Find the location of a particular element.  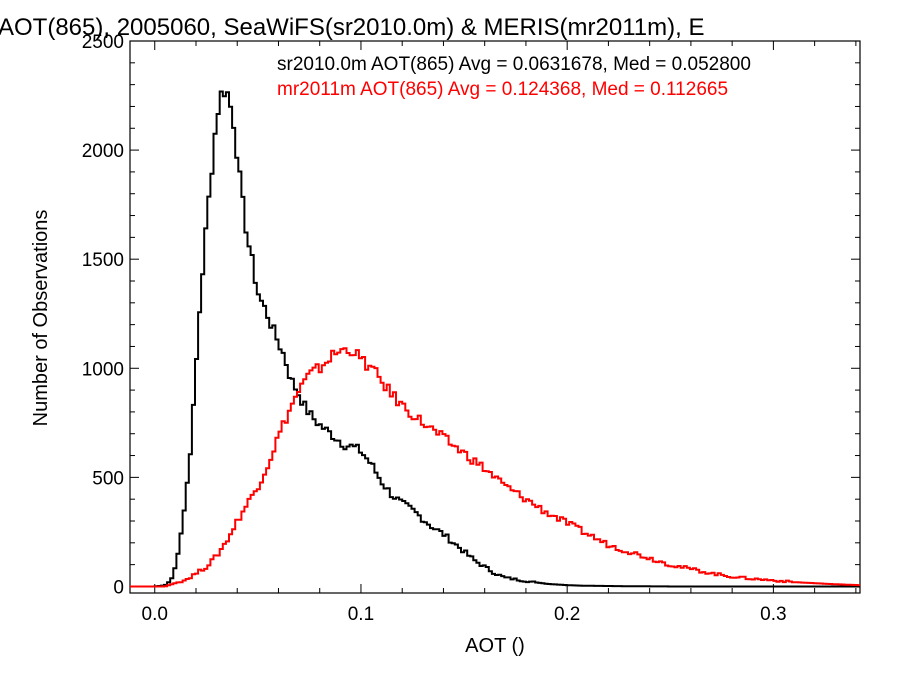

x-tick-label: 0.3 is located at coordinates (773, 614).